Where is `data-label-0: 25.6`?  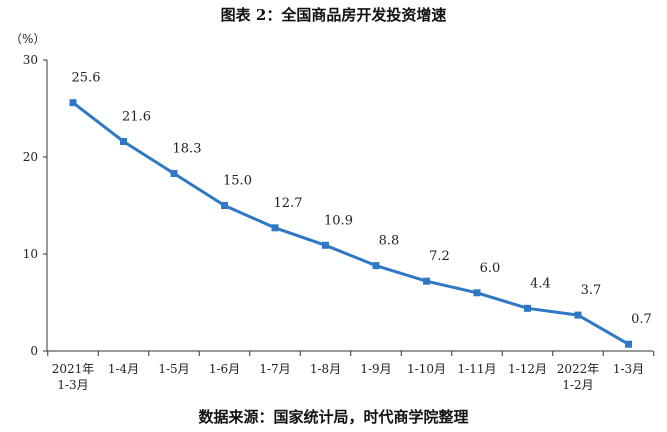 data-label-0: 25.6 is located at coordinates (86, 78).